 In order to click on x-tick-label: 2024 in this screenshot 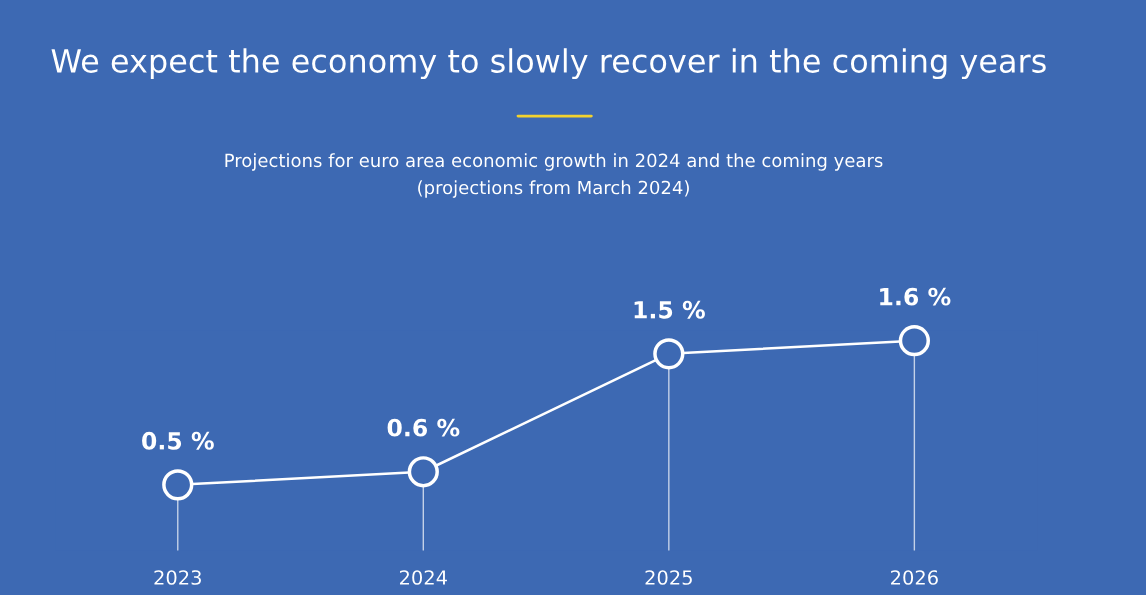, I will do `click(423, 577)`.